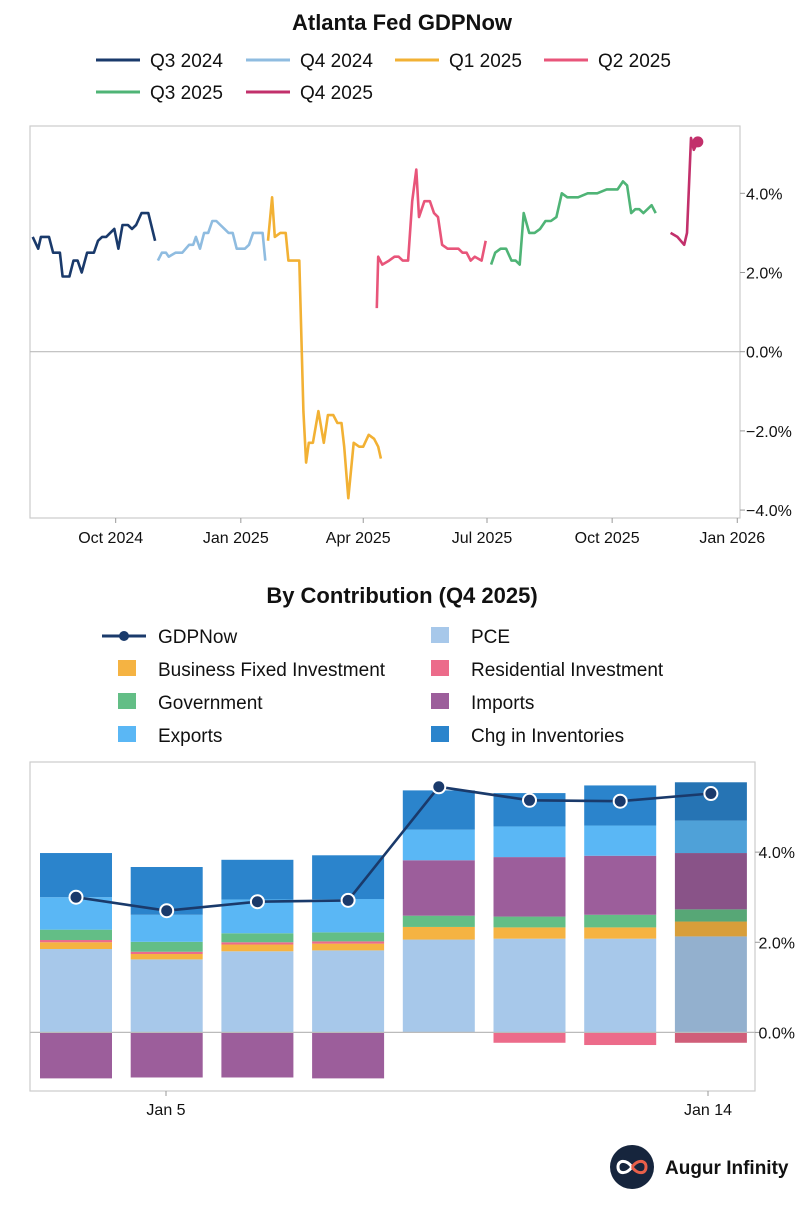 The image size is (804, 1205). I want to click on gdpnow-line, so click(393, 849).